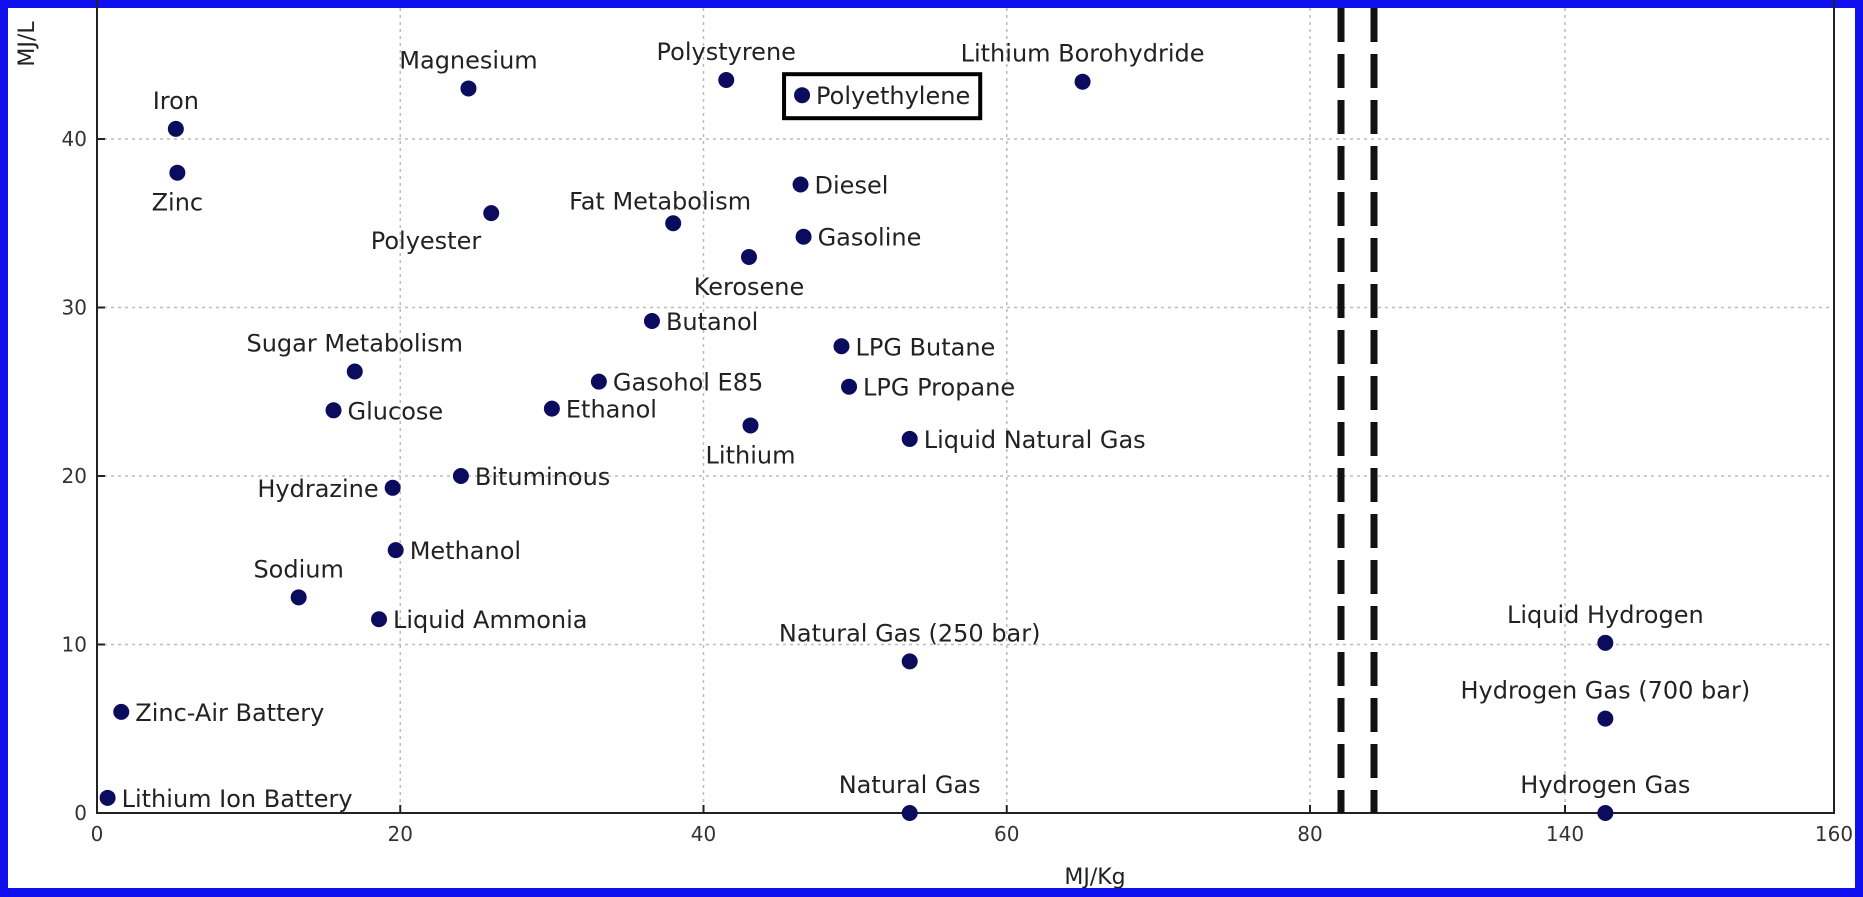 This screenshot has height=897, width=1863. I want to click on point-label: Polystyrene, so click(726, 52).